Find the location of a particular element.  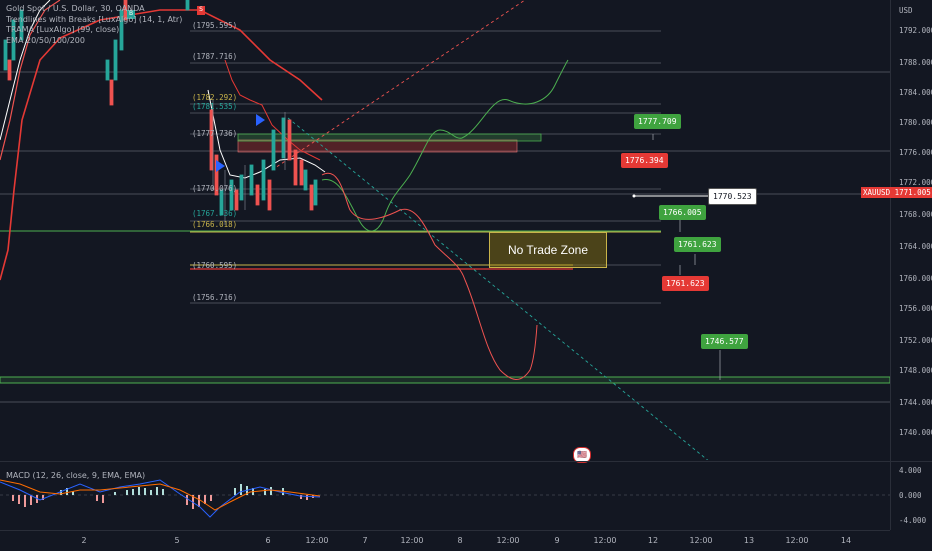

support-zone-upper is located at coordinates (389, 137).